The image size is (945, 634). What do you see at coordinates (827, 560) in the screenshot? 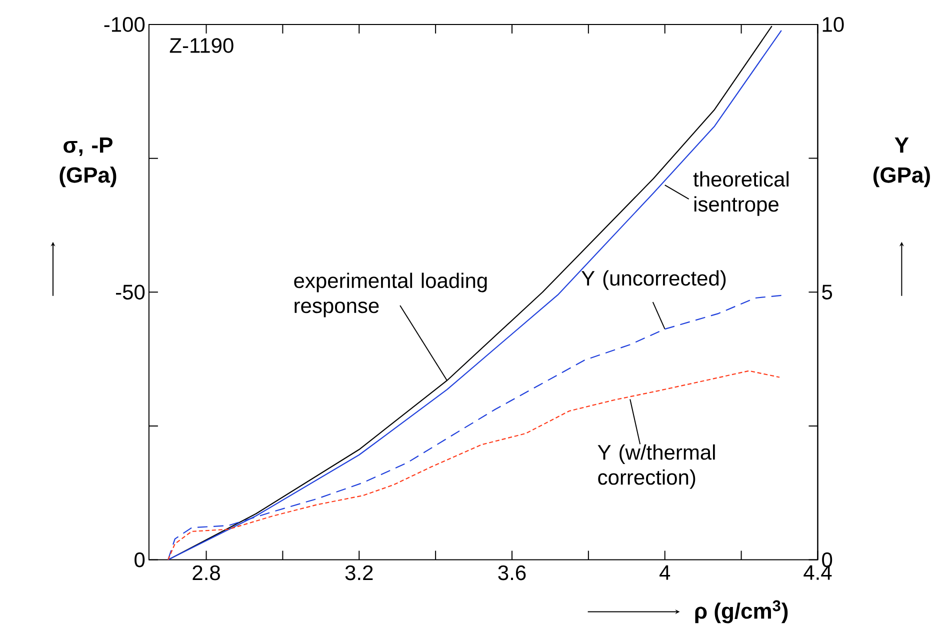
I see `y2-tick-label: 0` at bounding box center [827, 560].